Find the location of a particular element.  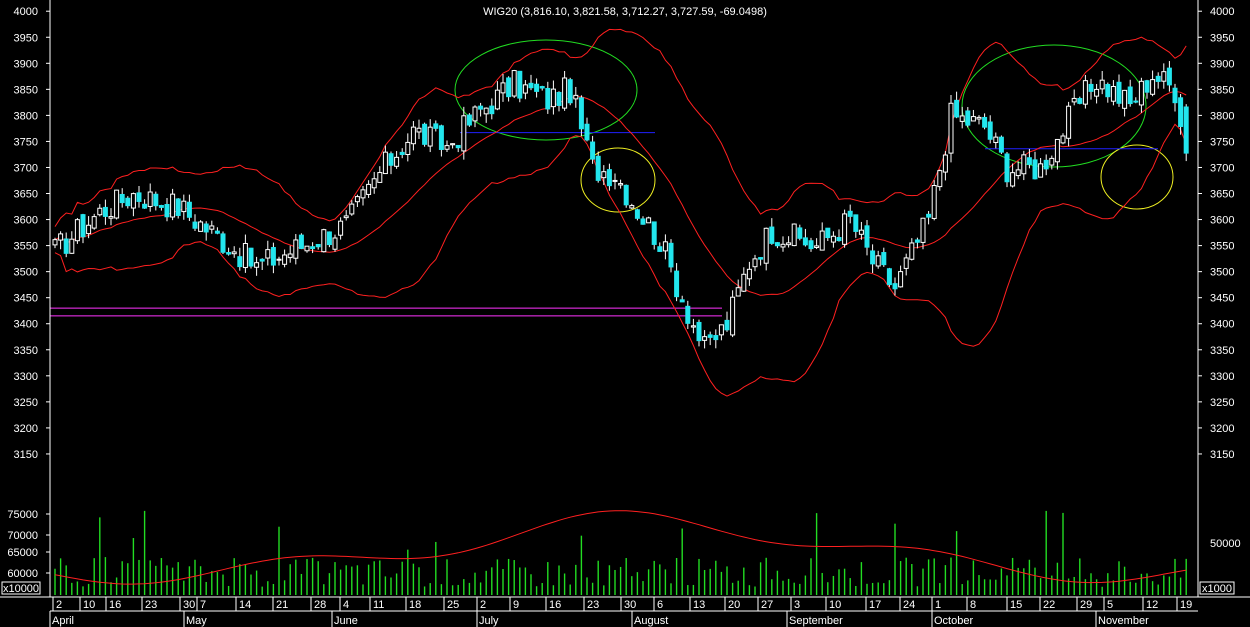

day-tick-label: 16 is located at coordinates (555, 605).